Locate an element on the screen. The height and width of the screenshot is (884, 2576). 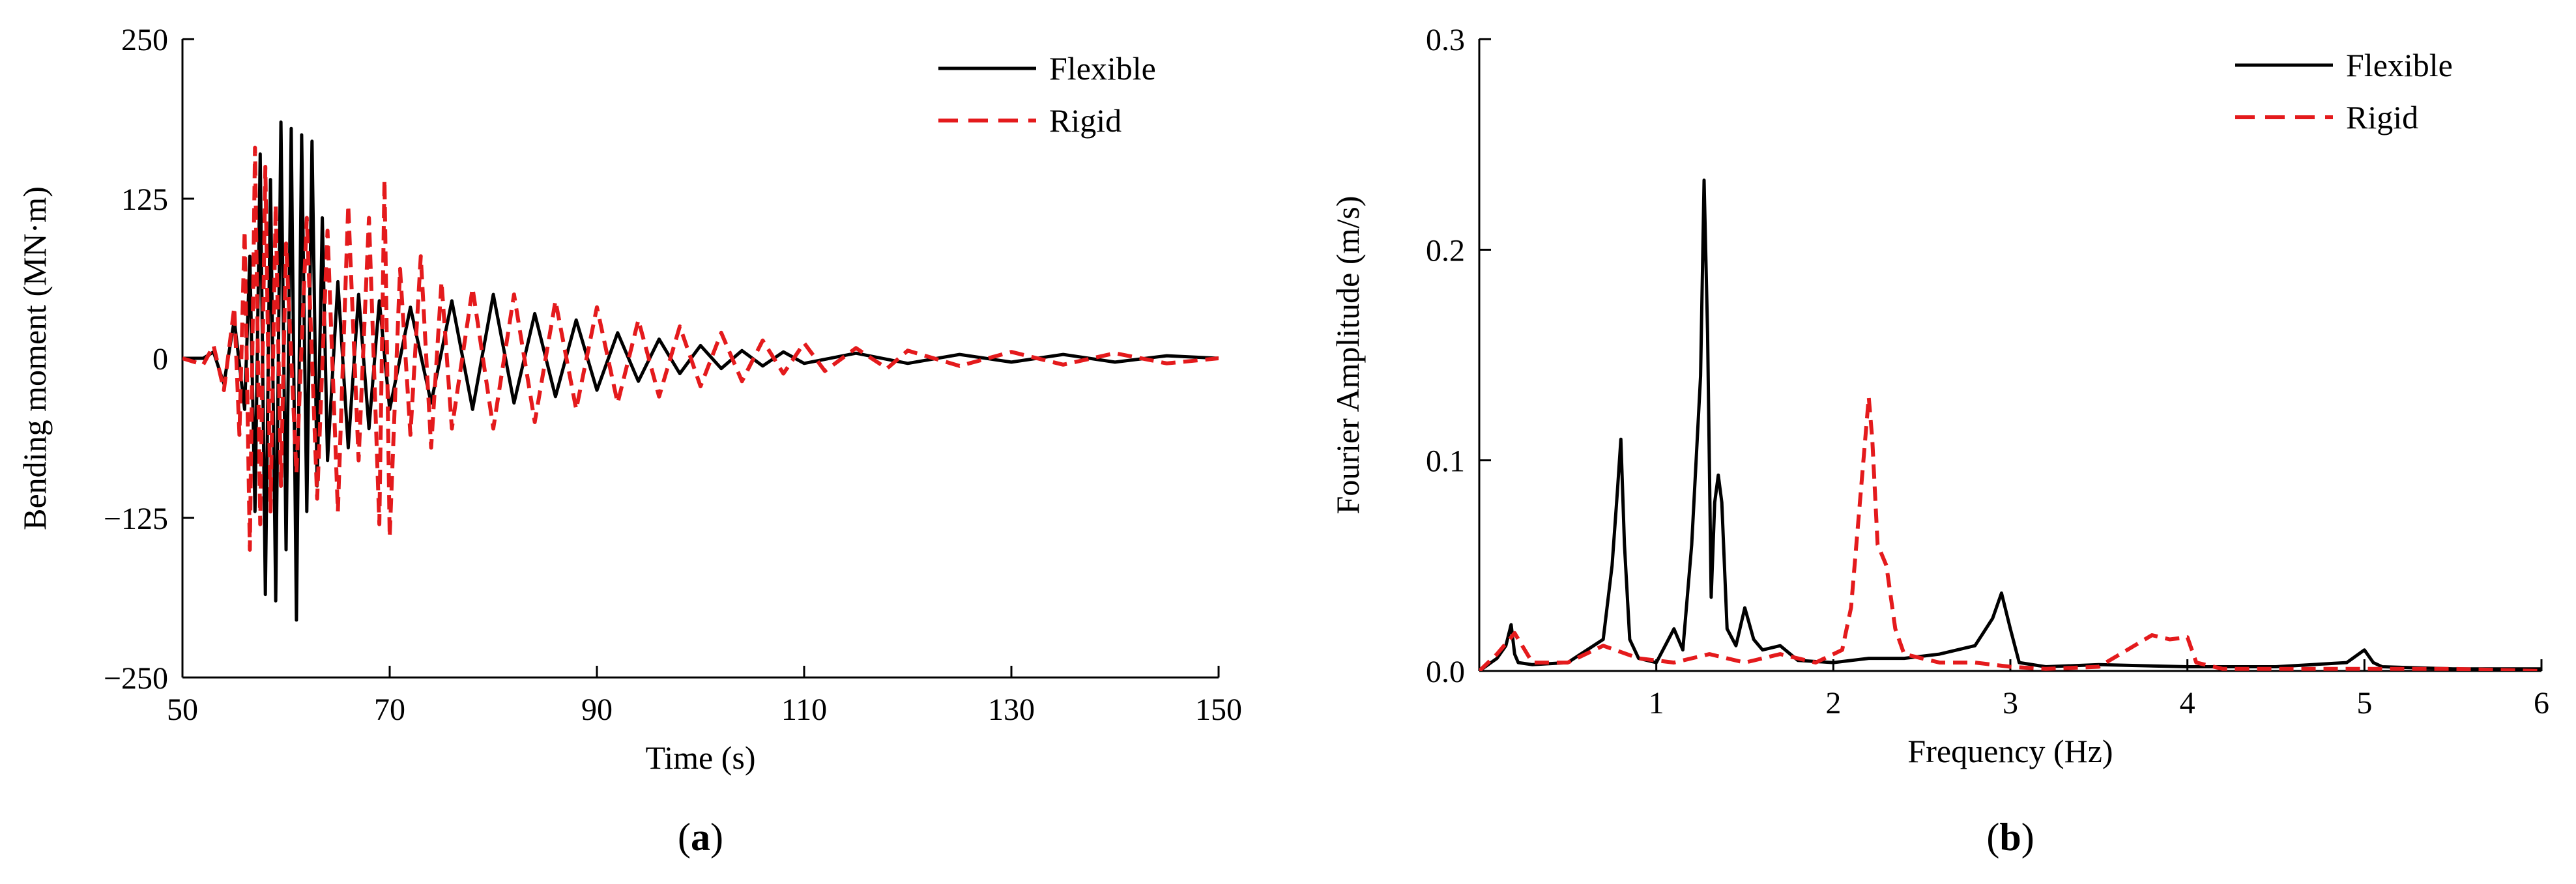
y-tick-label: −250 is located at coordinates (136, 678).